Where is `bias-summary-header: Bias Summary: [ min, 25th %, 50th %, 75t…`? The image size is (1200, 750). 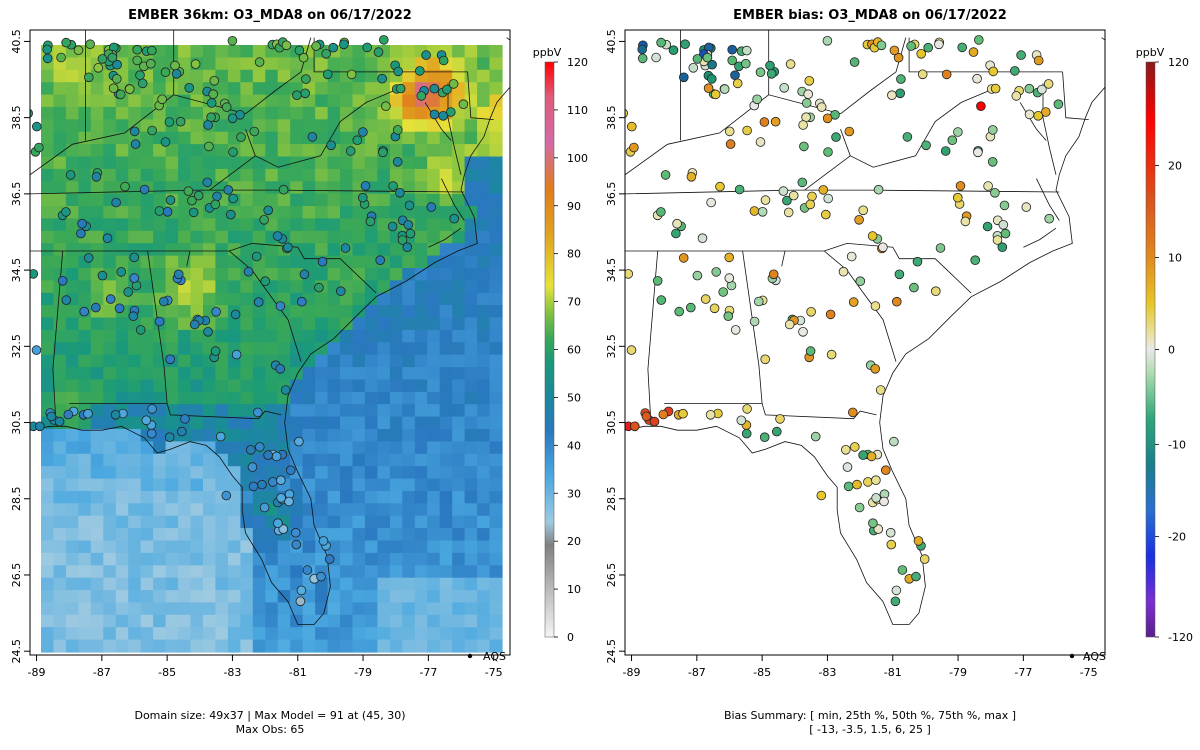
bias-summary-header: Bias Summary: [ min, 25th %, 50th %, 75t… is located at coordinates (870, 715).